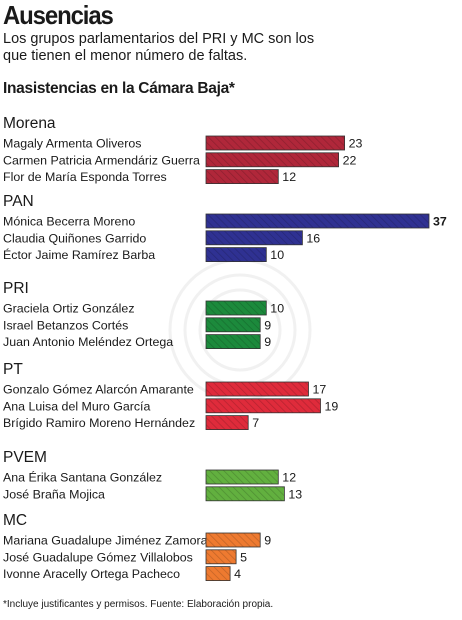 Image resolution: width=462 pixels, height=620 pixels. Describe the element at coordinates (79, 254) in the screenshot. I see `bar-category-label: Éctor Jaime Ramírez Barba` at that location.